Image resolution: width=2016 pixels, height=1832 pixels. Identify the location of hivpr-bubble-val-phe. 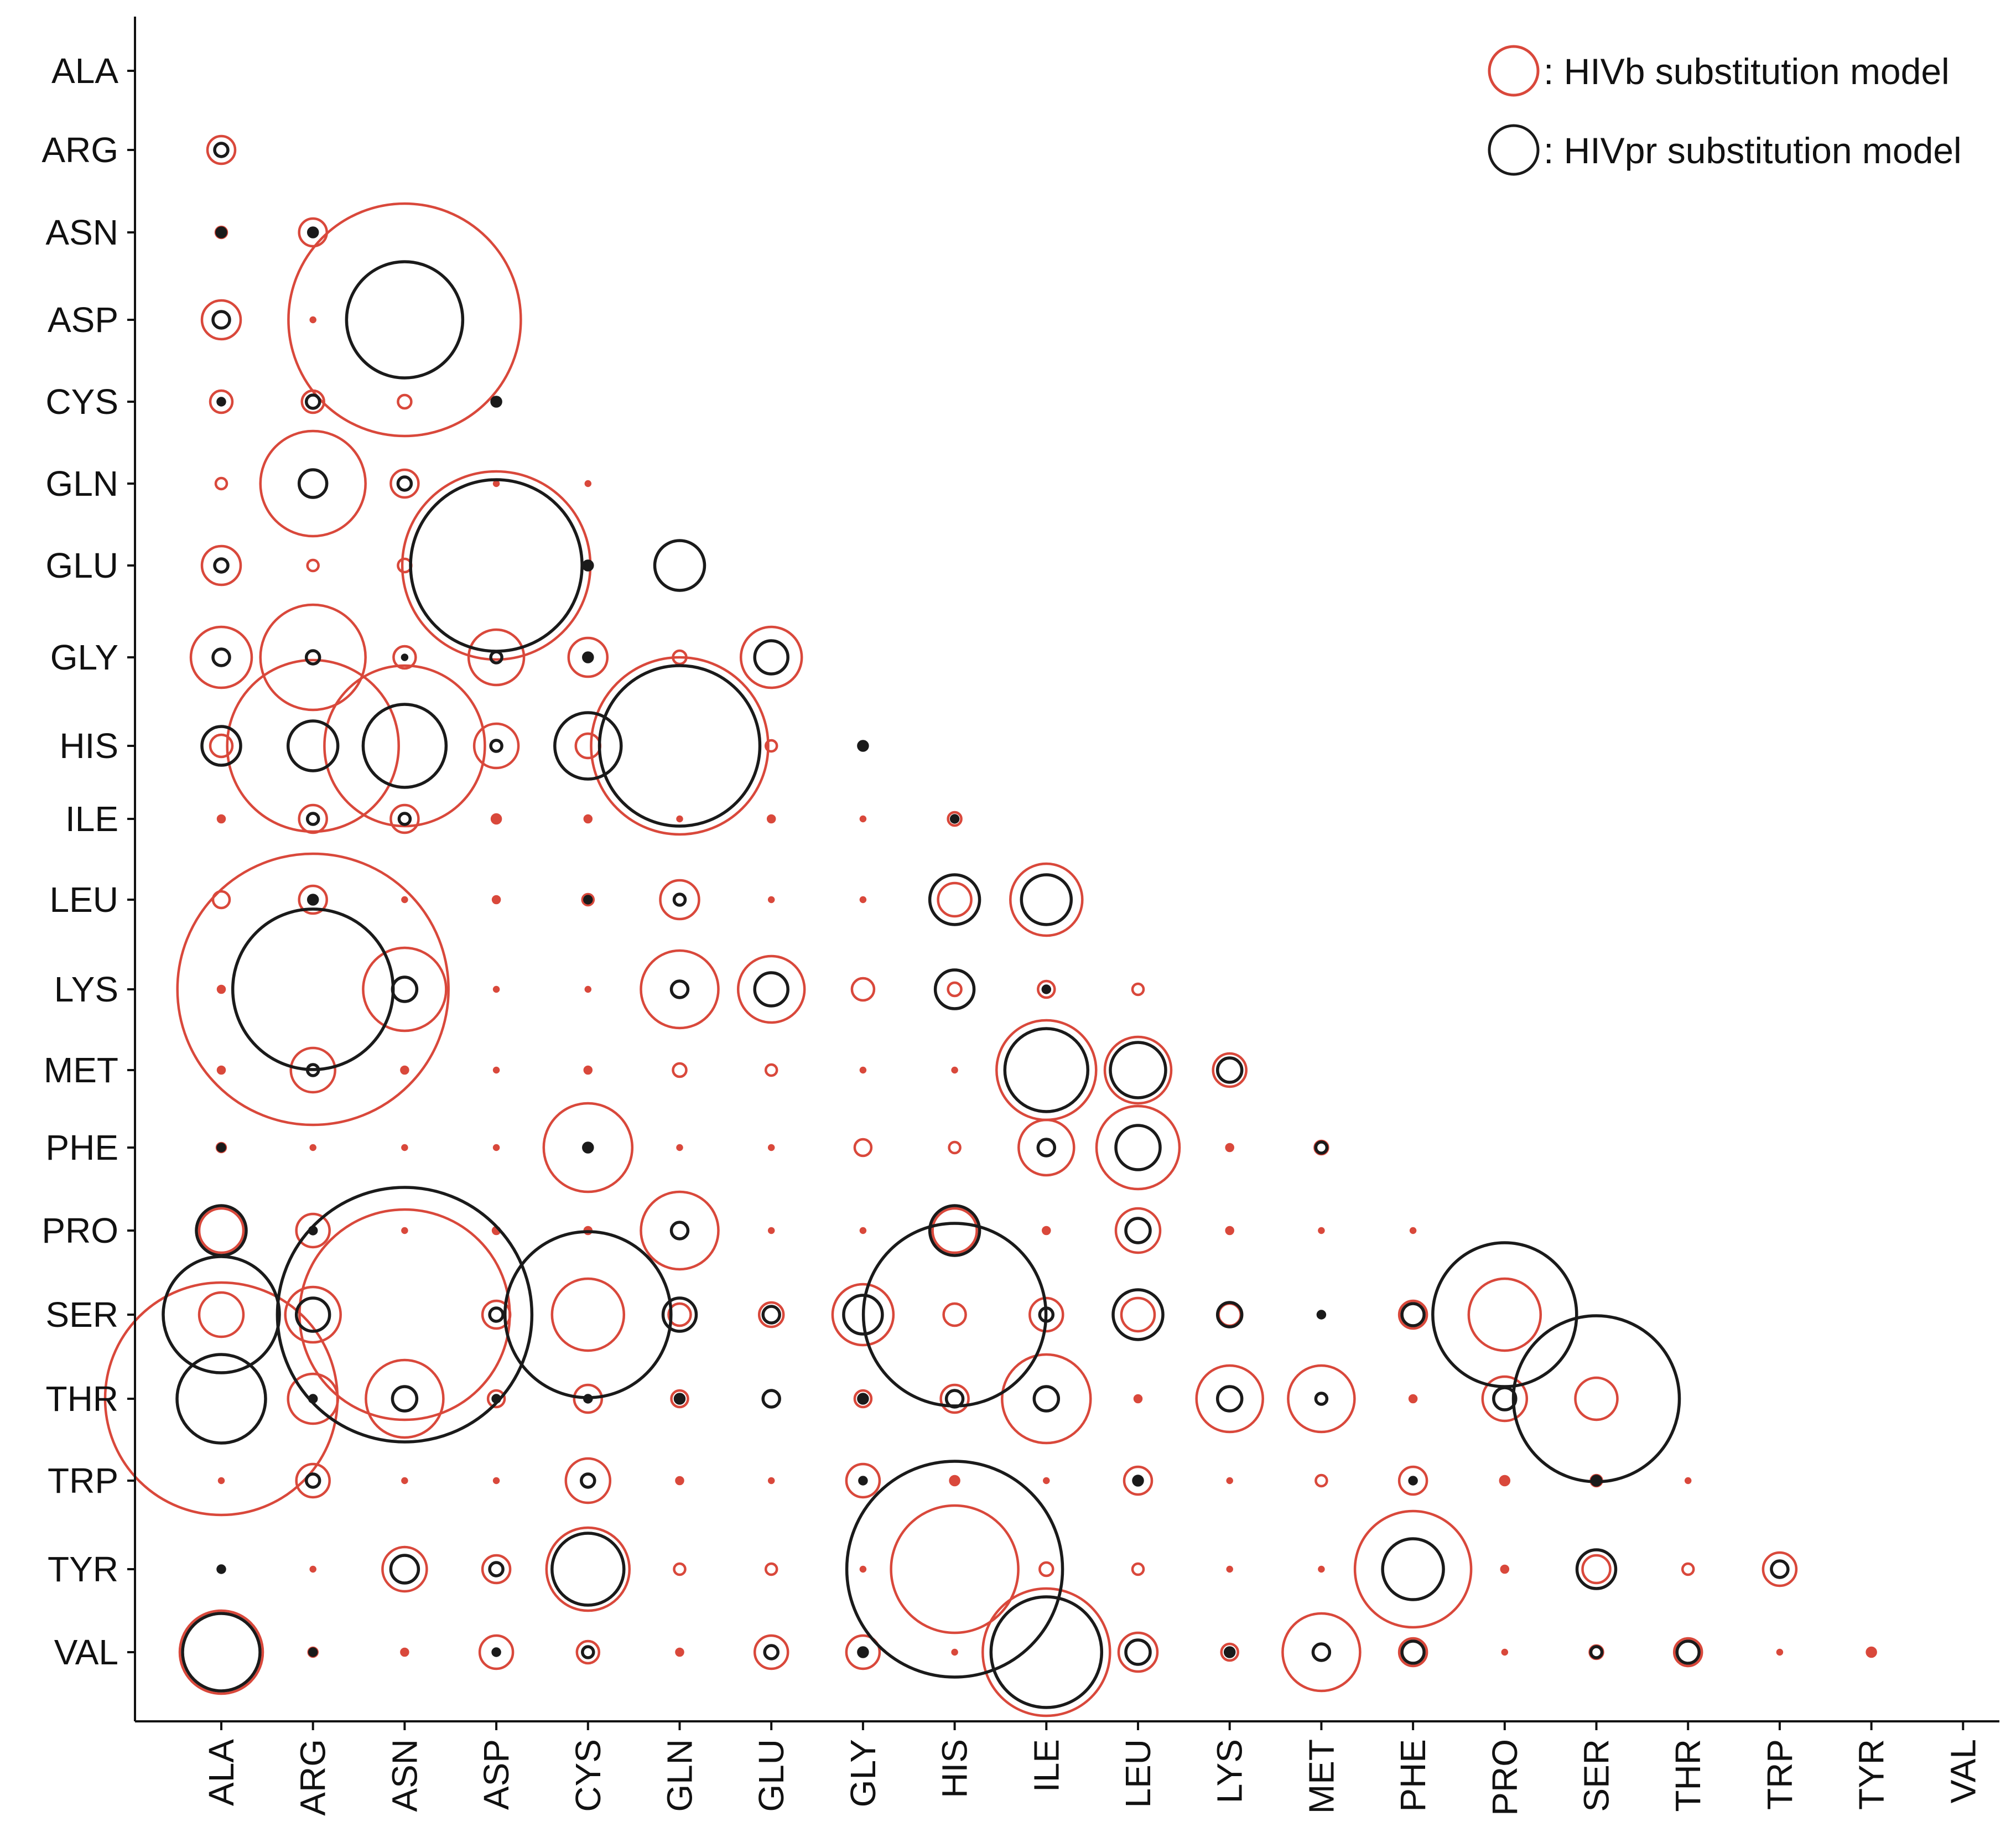
(1413, 1652).